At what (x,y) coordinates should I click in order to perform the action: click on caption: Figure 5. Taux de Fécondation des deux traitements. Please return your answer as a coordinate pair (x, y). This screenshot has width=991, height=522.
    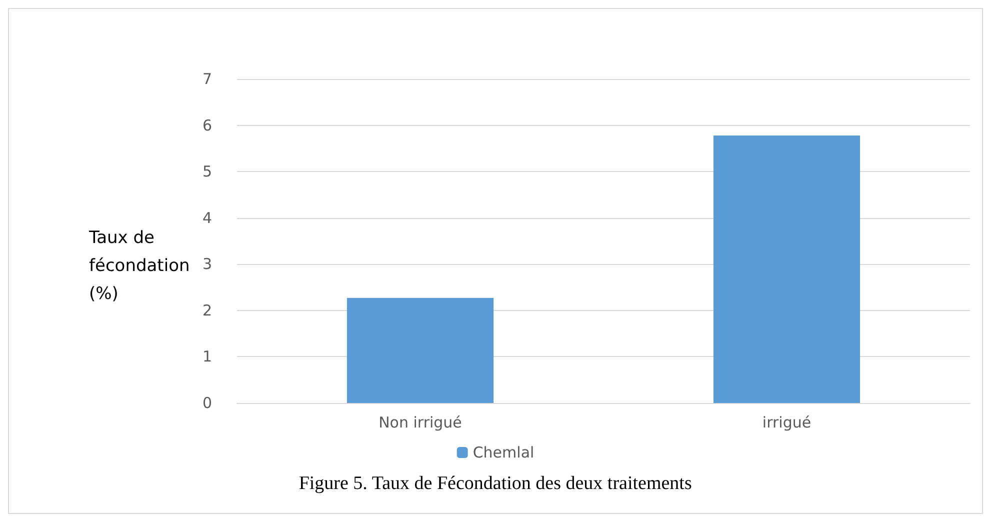
    Looking at the image, I should click on (495, 483).